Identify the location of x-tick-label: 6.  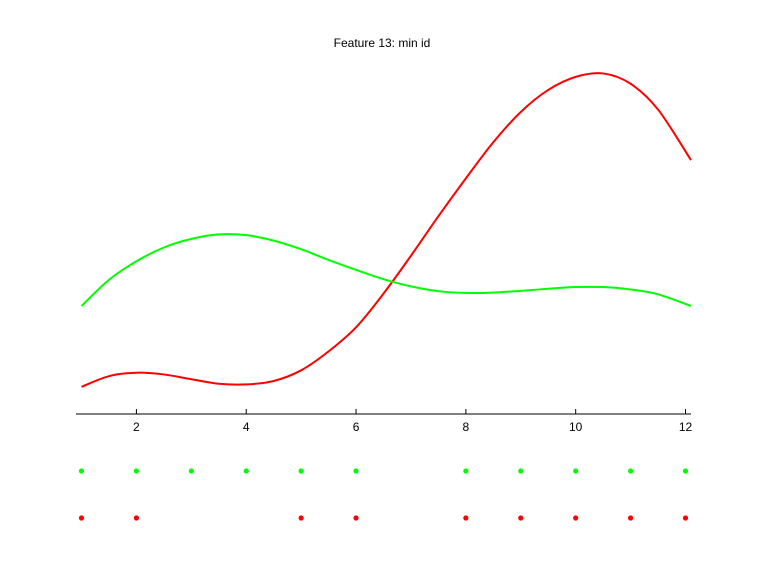
(356, 427).